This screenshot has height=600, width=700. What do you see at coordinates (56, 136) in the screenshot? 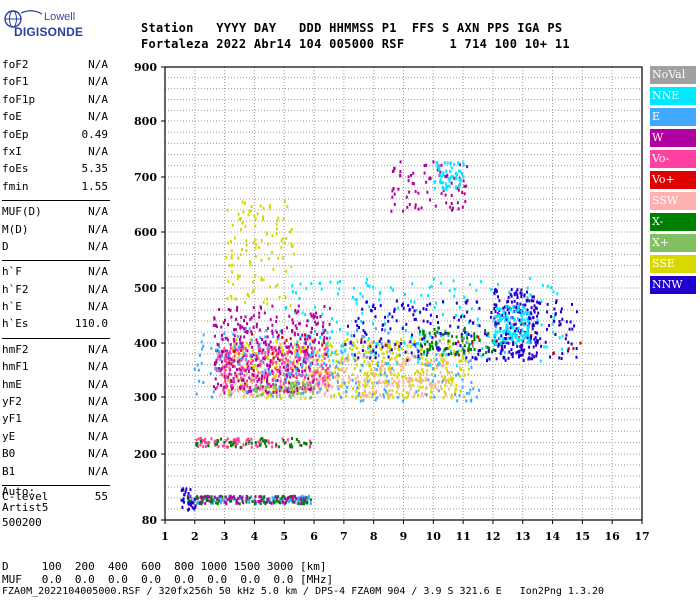
I see `param-row: foEp 0.49` at bounding box center [56, 136].